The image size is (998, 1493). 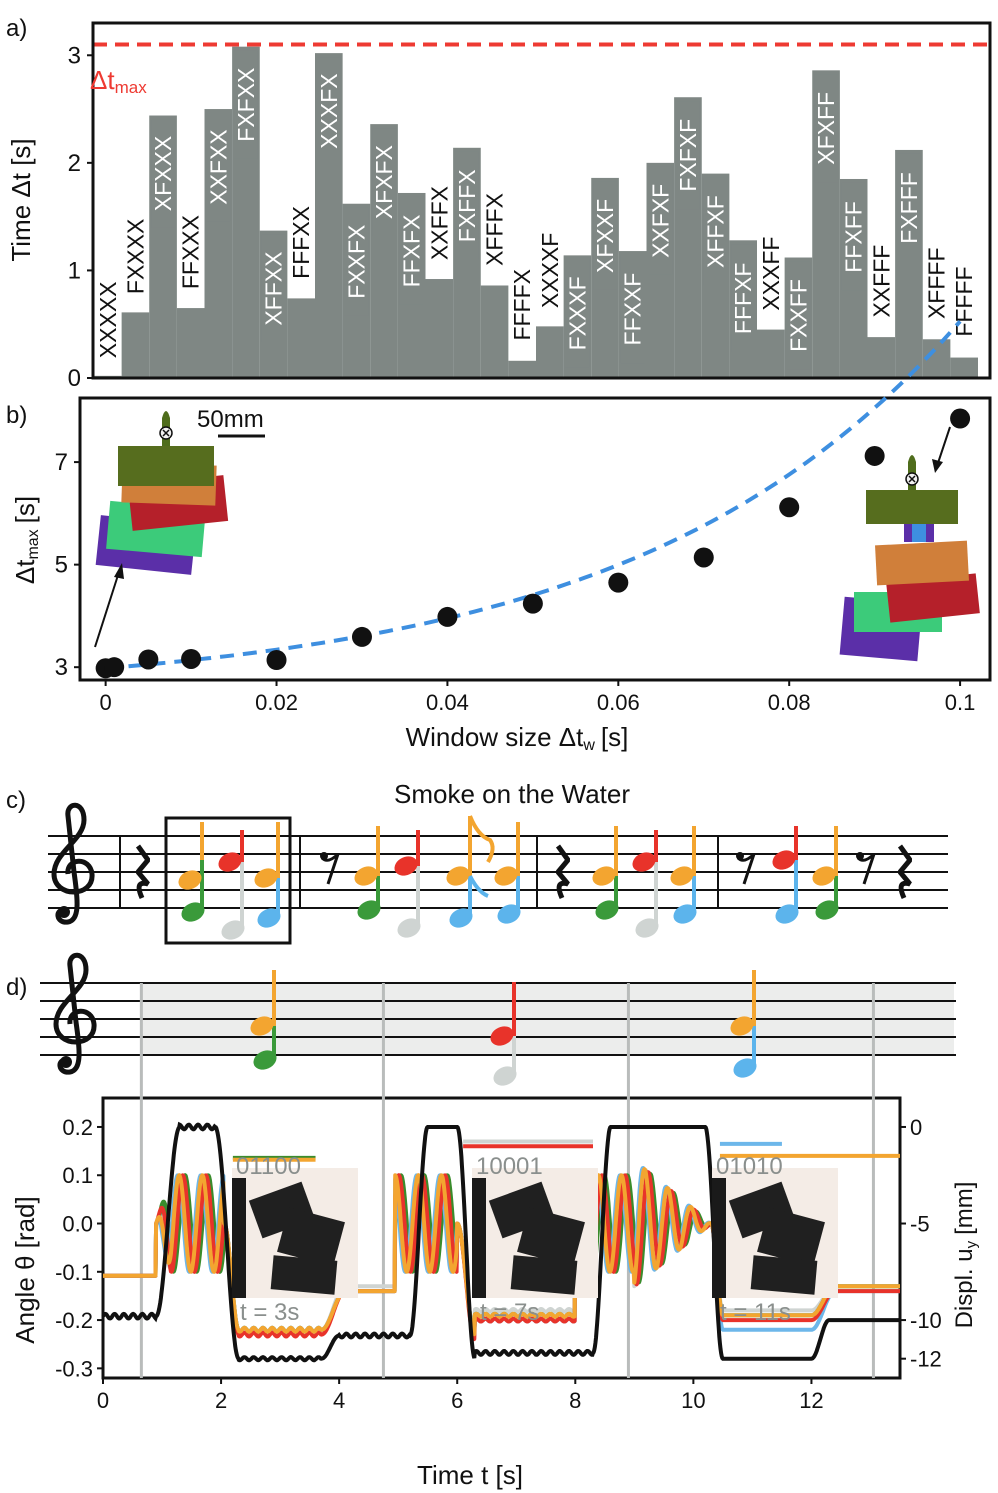 What do you see at coordinates (964, 367) in the screenshot?
I see `bar-FFFFF` at bounding box center [964, 367].